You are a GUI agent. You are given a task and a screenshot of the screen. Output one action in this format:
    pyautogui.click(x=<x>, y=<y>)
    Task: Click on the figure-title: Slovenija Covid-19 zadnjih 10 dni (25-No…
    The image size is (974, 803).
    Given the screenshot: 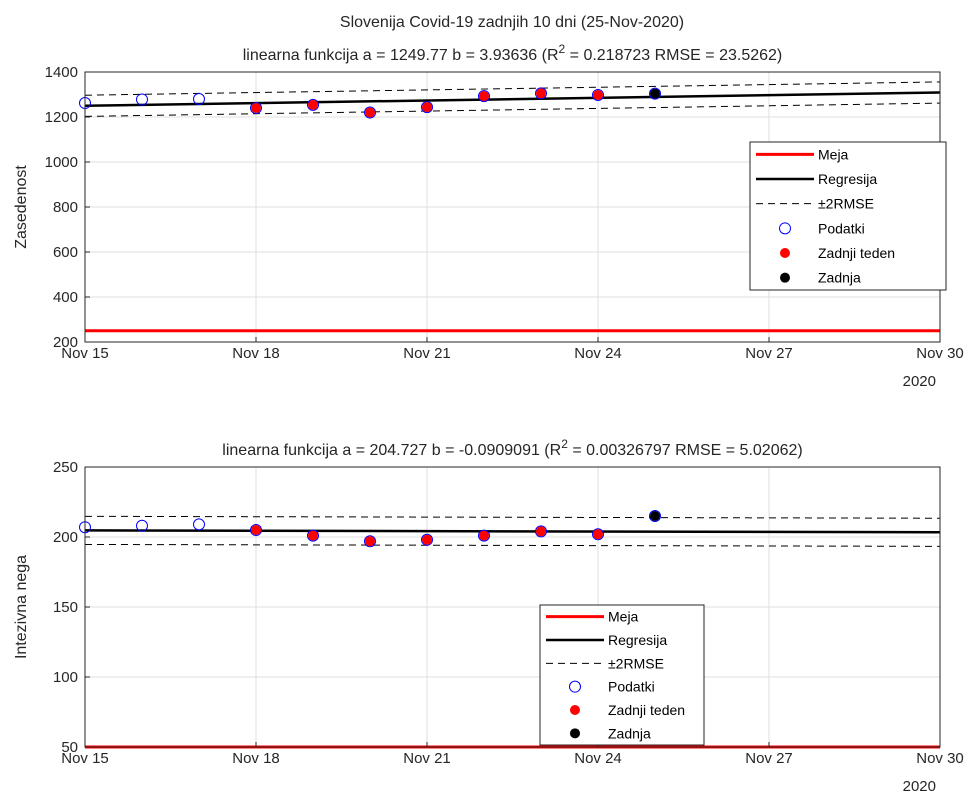 What is the action you would take?
    pyautogui.click(x=512, y=22)
    